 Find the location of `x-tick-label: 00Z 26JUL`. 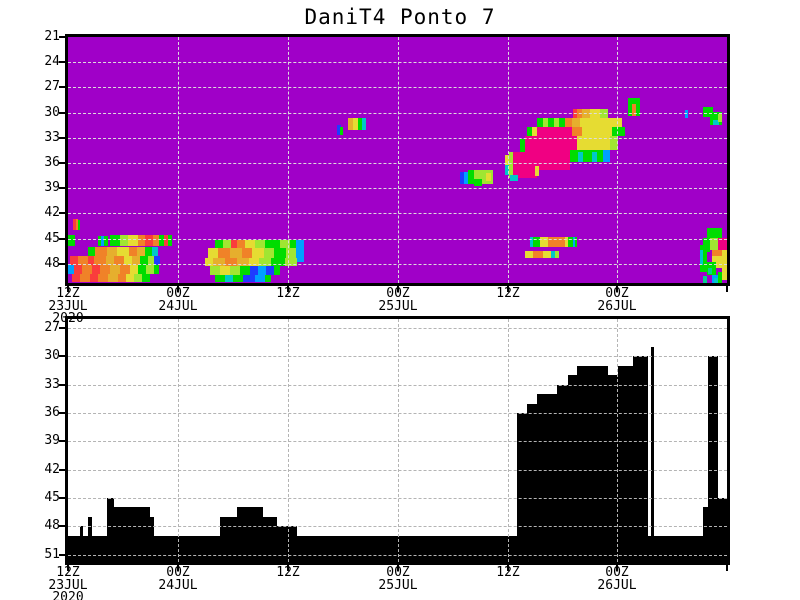

x-tick-label: 00Z 26JUL is located at coordinates (617, 300).